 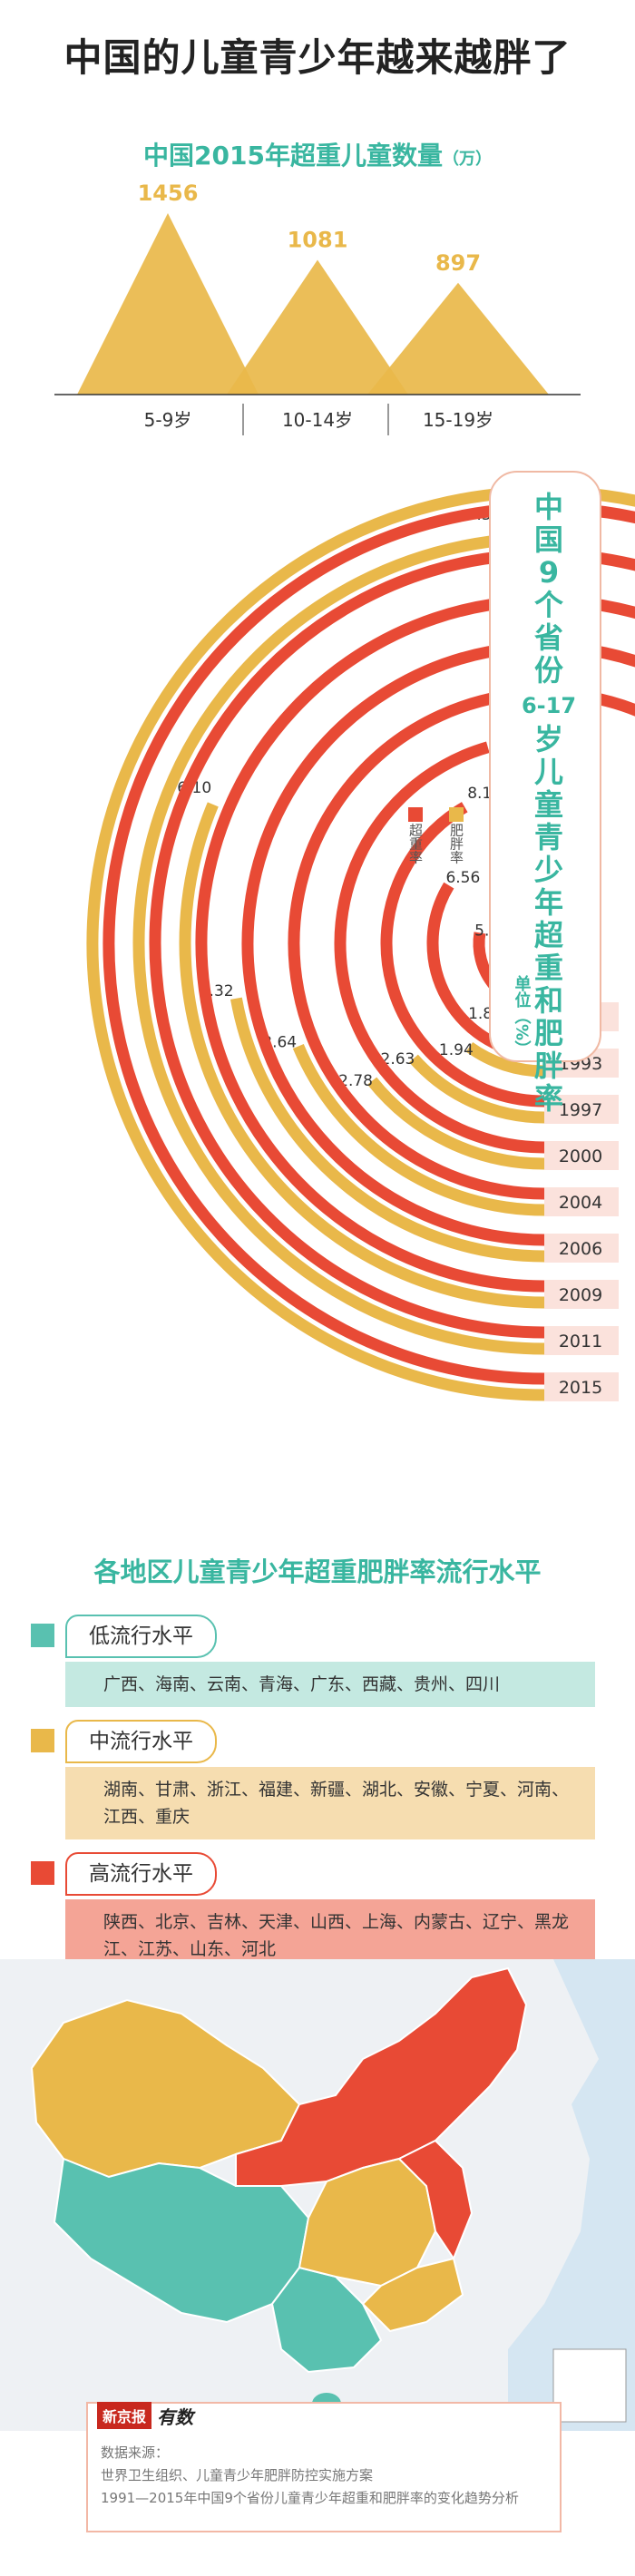 What do you see at coordinates (168, 420) in the screenshot?
I see `mountain-category-label: 5-9岁` at bounding box center [168, 420].